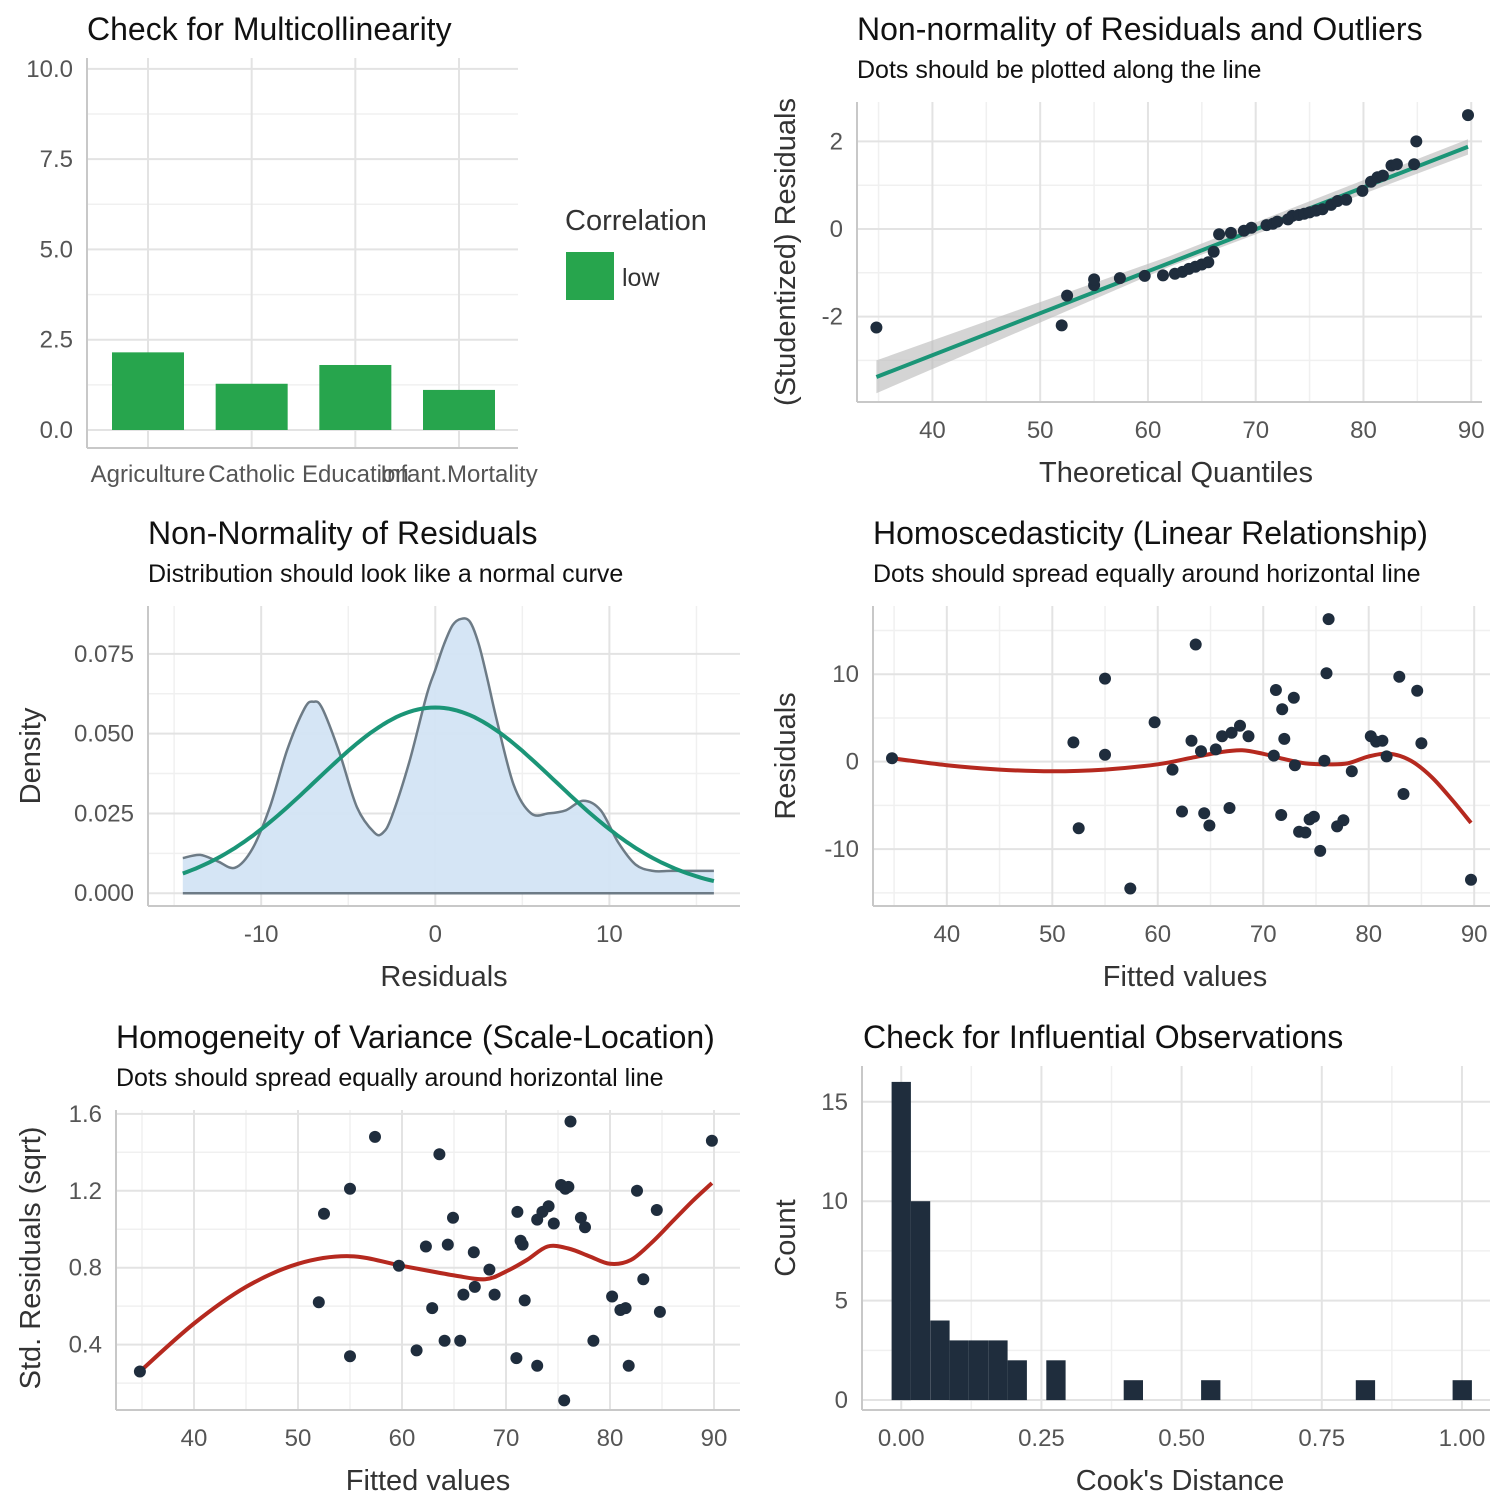 This screenshot has width=1512, height=1512. I want to click on multicollinearity-y-ticks: 0.0 2.5 5.0 7.5 10.0, so click(49, 250).